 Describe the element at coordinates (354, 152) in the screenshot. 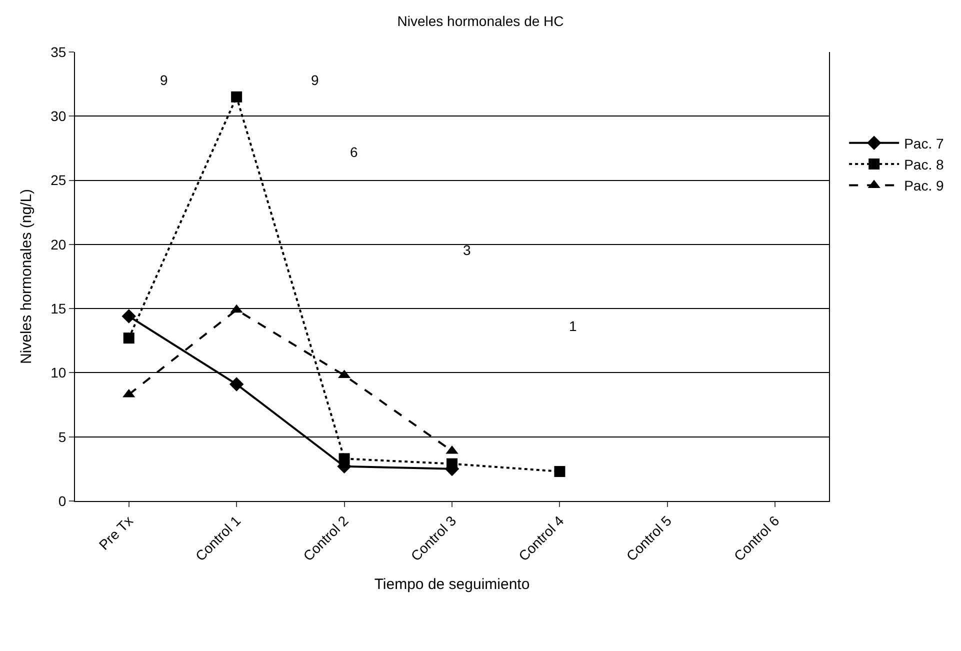

I see `annotation: 6` at that location.